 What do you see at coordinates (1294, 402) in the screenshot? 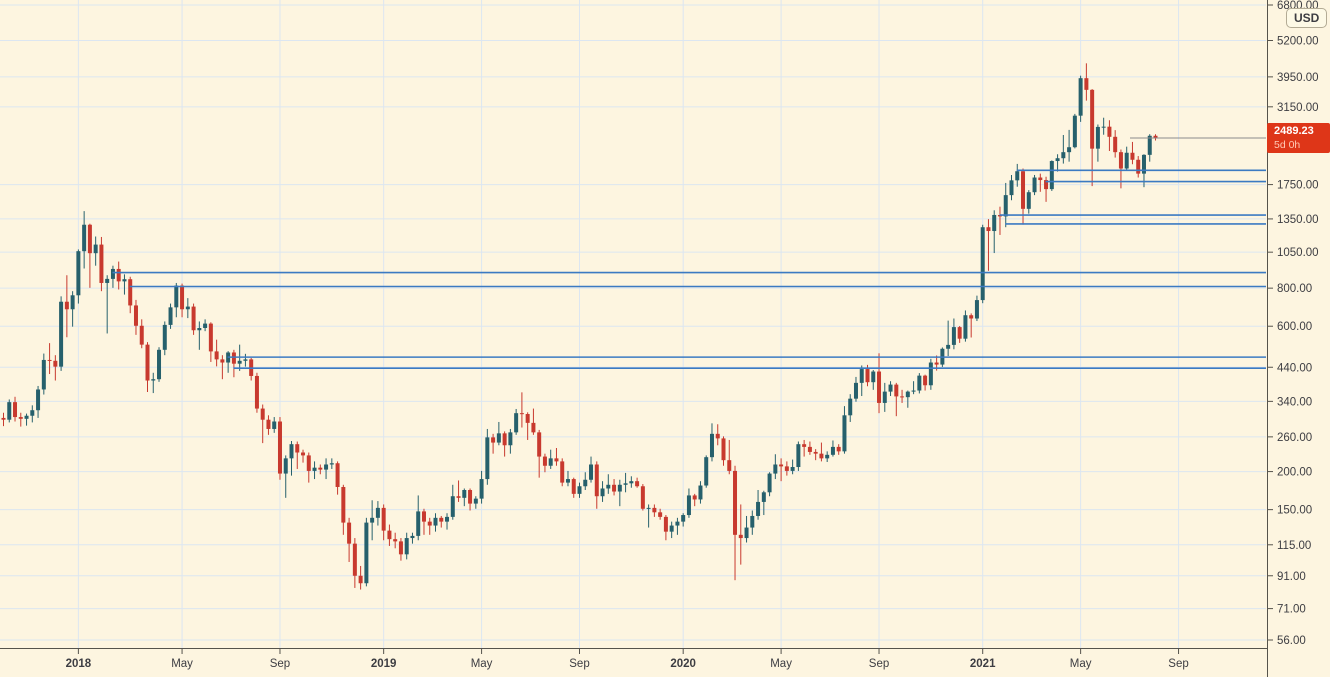
I see `price-tick-label: 340.00` at bounding box center [1294, 402].